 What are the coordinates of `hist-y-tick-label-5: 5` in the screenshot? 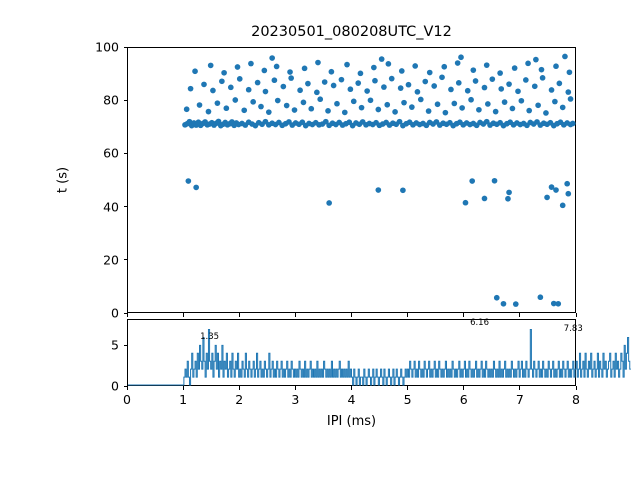 It's located at (115, 345).